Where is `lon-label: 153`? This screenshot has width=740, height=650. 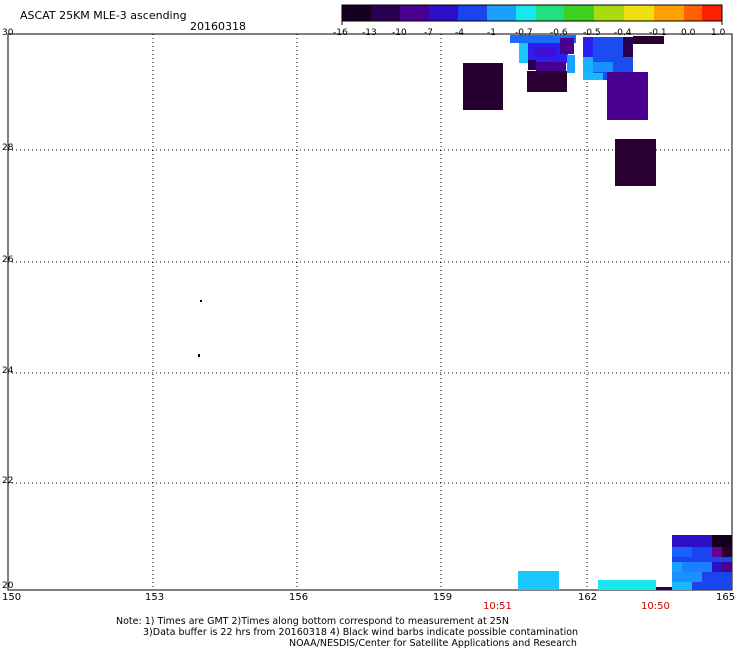
lon-label: 153 is located at coordinates (155, 597).